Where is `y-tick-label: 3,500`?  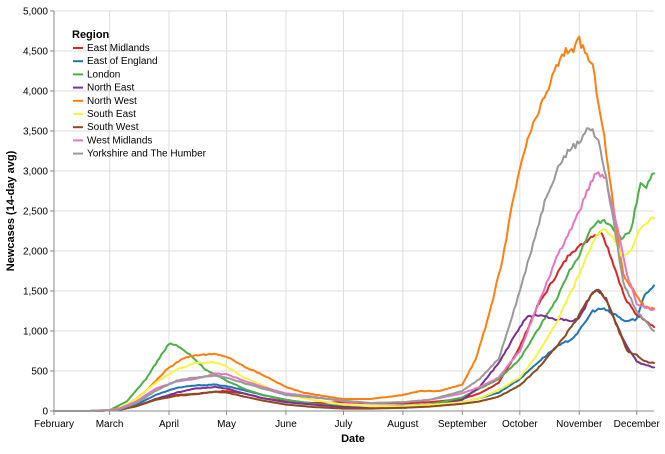 y-tick-label: 3,500 is located at coordinates (35, 132).